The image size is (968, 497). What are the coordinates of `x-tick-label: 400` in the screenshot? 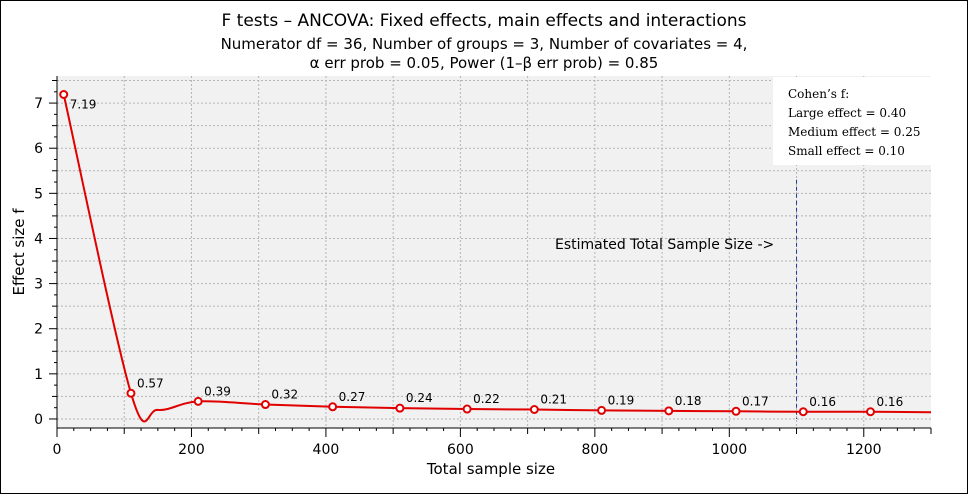 It's located at (326, 450).